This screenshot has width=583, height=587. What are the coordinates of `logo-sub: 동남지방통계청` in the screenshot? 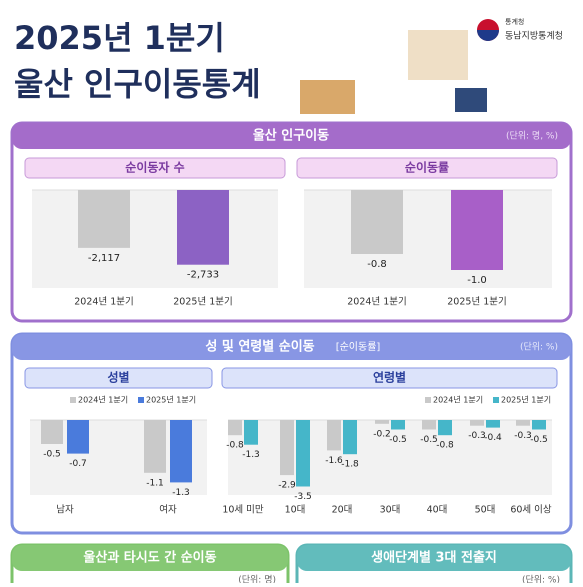 It's located at (534, 36).